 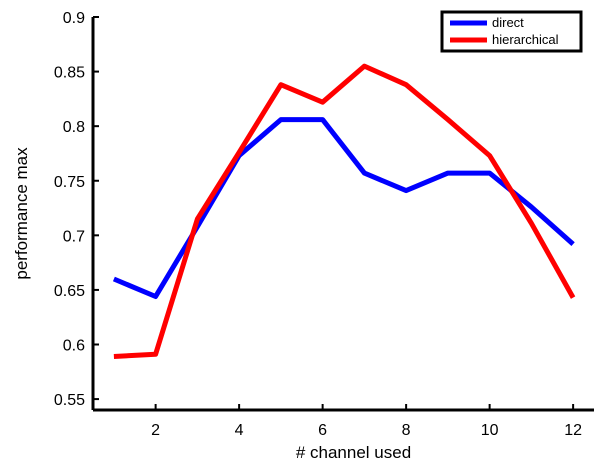 I want to click on legend-label-direct: direct, so click(x=508, y=22).